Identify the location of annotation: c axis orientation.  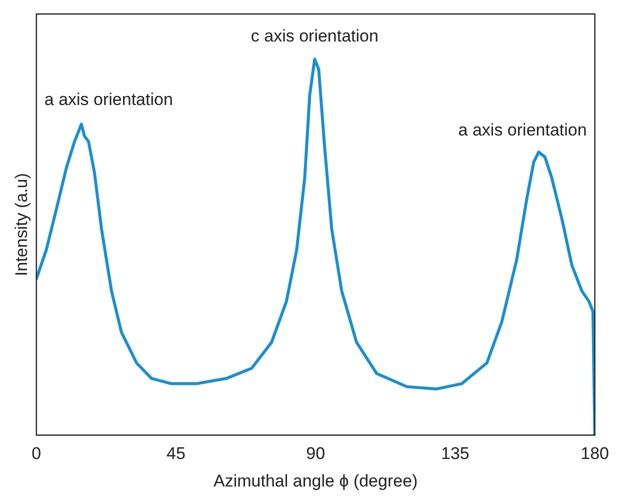
(314, 36).